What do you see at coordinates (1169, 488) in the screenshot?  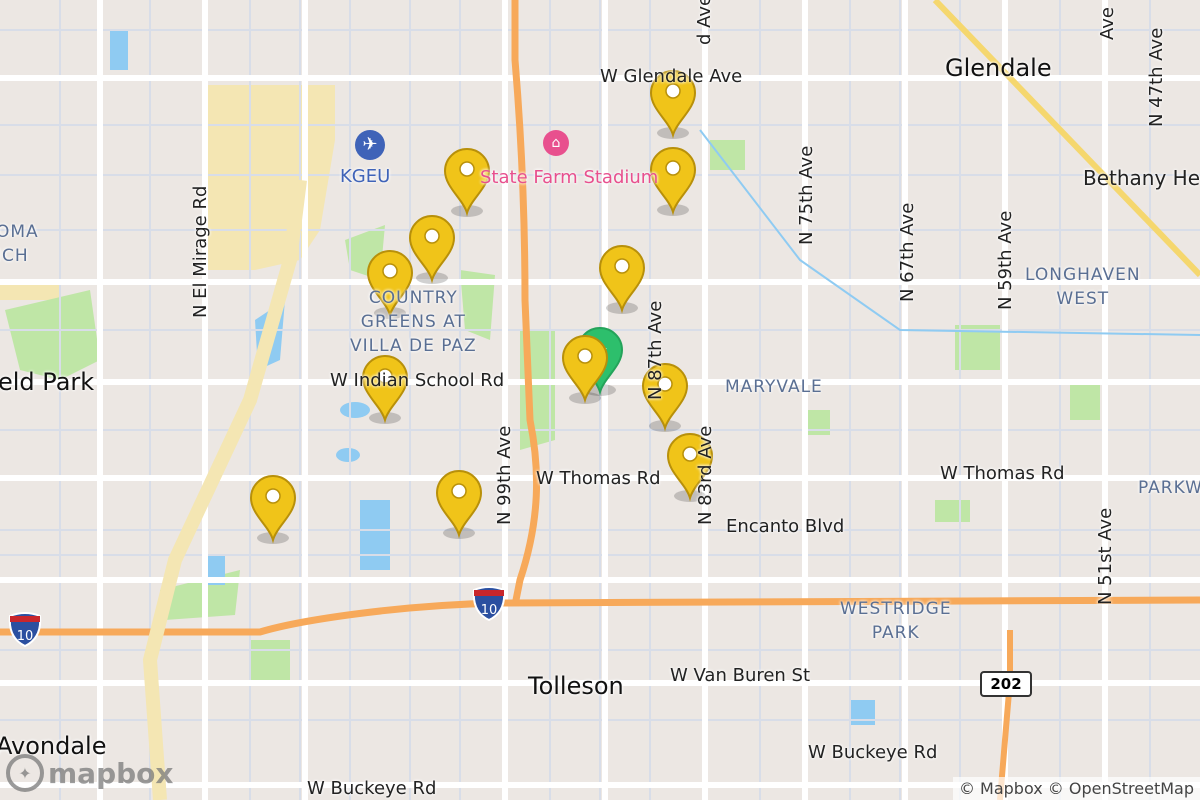 I see `neighborhood-parkway: PARKW` at bounding box center [1169, 488].